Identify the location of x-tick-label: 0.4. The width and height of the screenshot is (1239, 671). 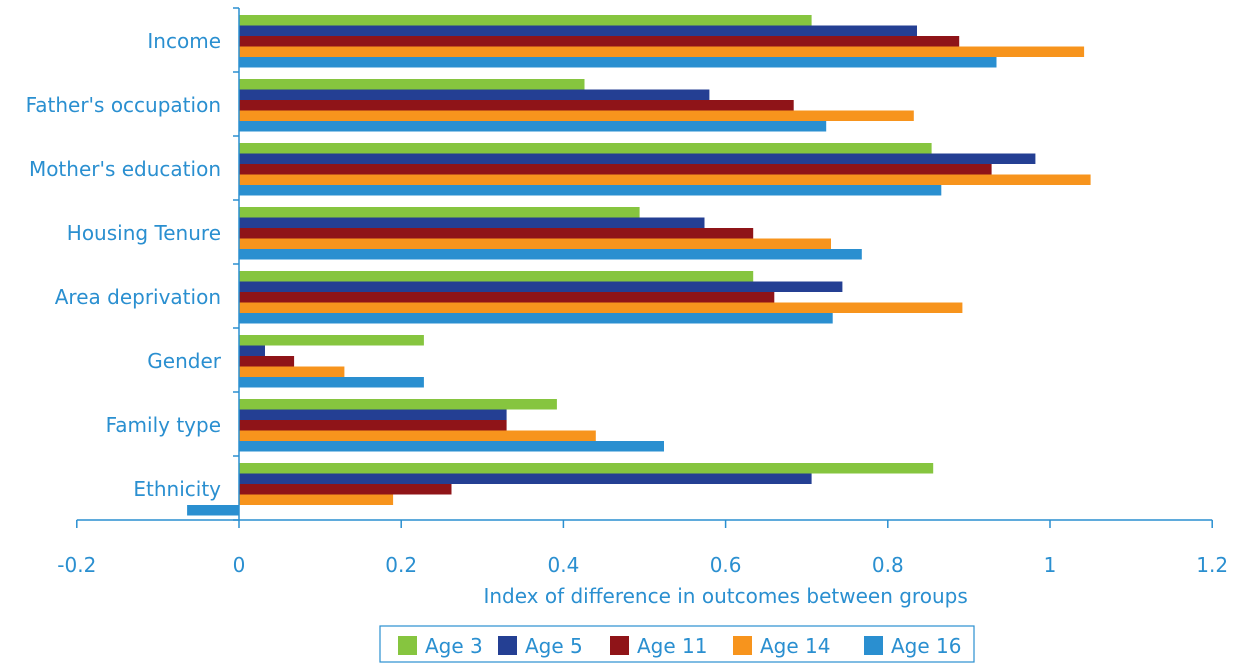
(563, 565).